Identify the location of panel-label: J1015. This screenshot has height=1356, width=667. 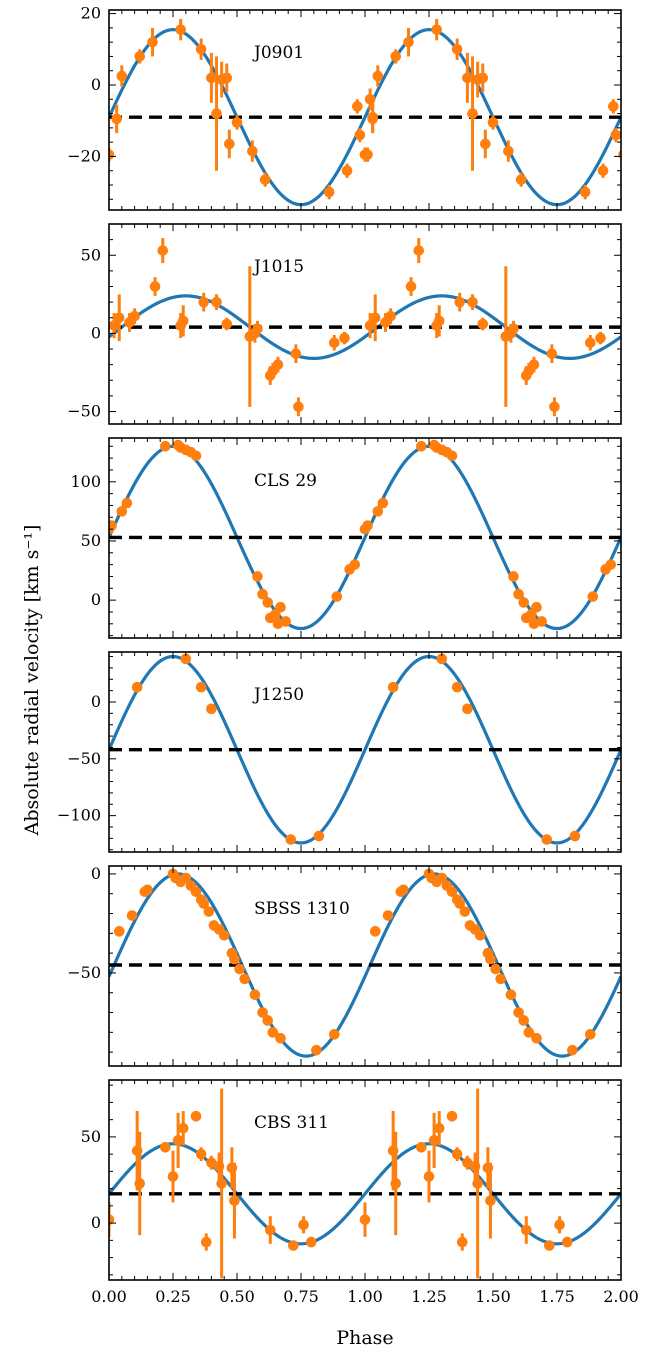
(278, 267).